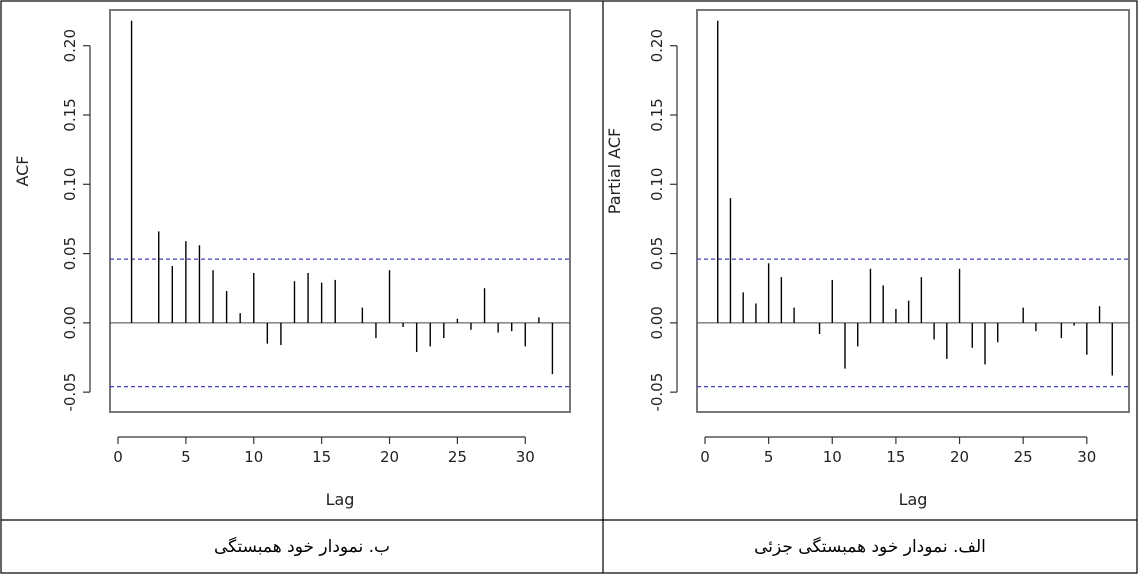  I want to click on pacf-x-tick-label-30: 30, so click(1086, 457).